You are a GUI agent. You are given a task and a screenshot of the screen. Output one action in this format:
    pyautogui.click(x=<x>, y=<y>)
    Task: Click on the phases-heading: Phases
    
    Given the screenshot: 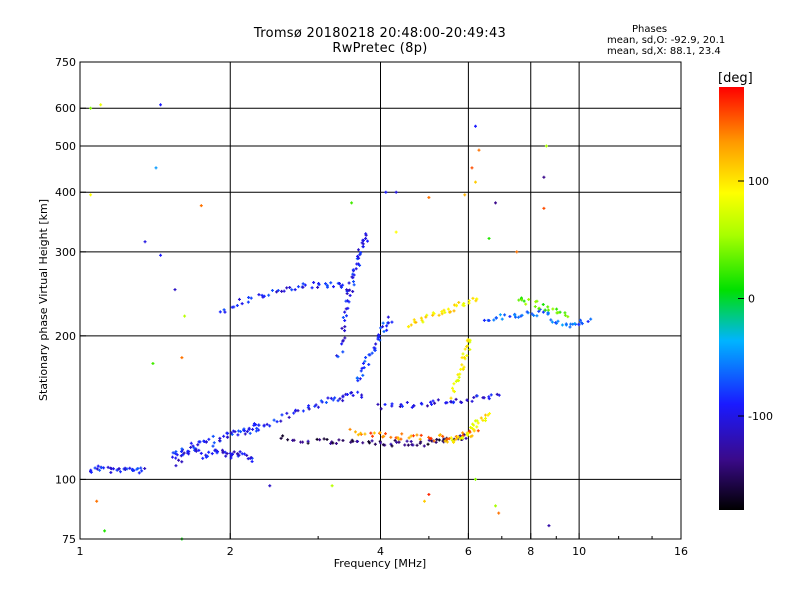 What is the action you would take?
    pyautogui.click(x=650, y=29)
    